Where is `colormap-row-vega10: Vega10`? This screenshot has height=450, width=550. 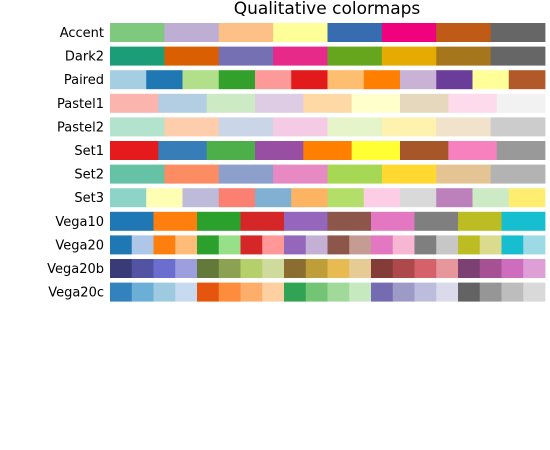
colormap-row-vega10: Vega10 is located at coordinates (300, 221).